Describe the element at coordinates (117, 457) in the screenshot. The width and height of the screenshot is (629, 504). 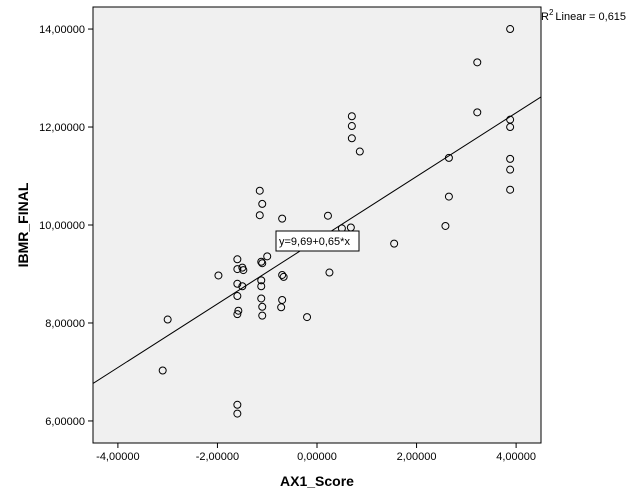
I see `x-tick-label: -4,00000` at that location.